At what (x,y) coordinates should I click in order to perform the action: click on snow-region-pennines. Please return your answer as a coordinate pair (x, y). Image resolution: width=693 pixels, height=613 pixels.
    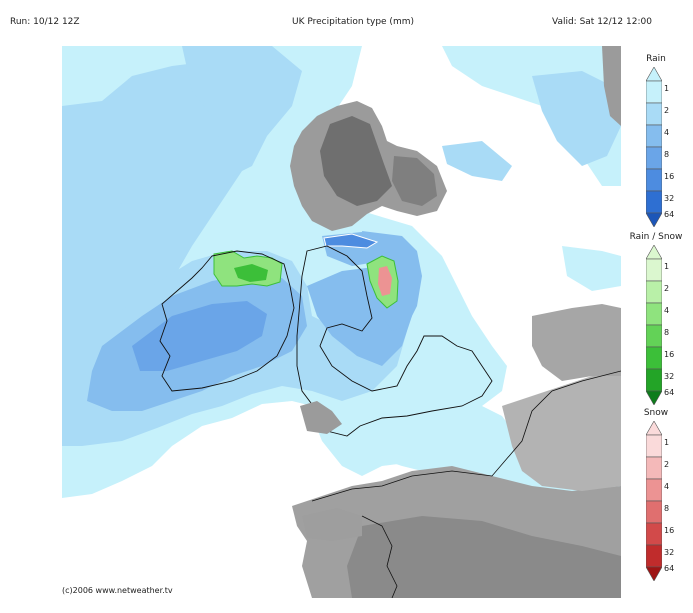
    Looking at the image, I should click on (385, 281).